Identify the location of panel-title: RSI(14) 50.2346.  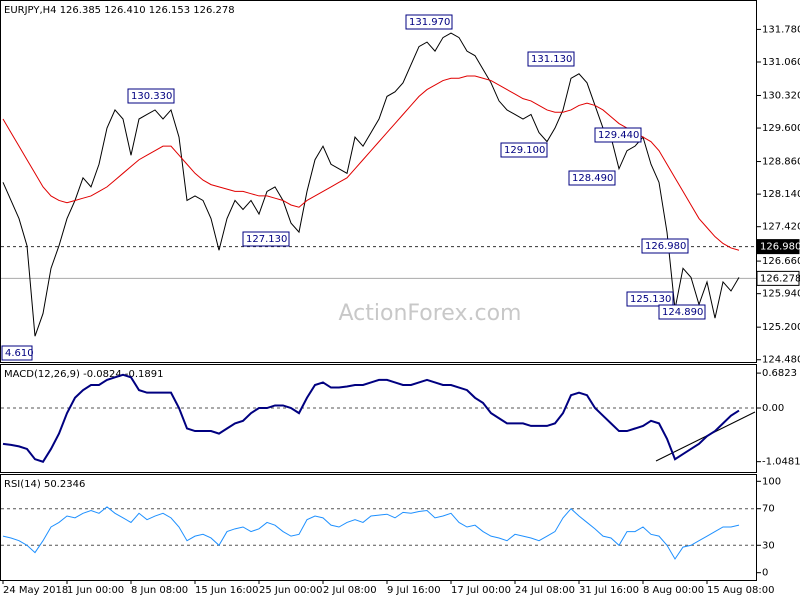
(44, 484).